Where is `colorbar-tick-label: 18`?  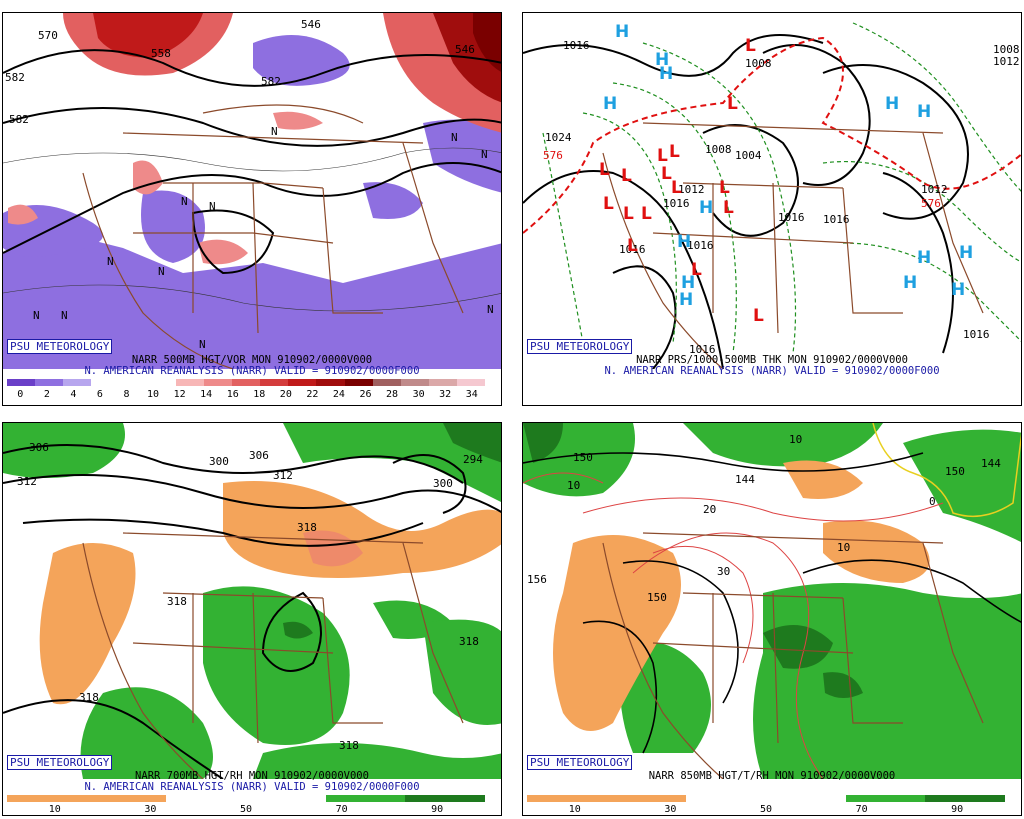 colorbar-tick-label: 18 is located at coordinates (259, 394).